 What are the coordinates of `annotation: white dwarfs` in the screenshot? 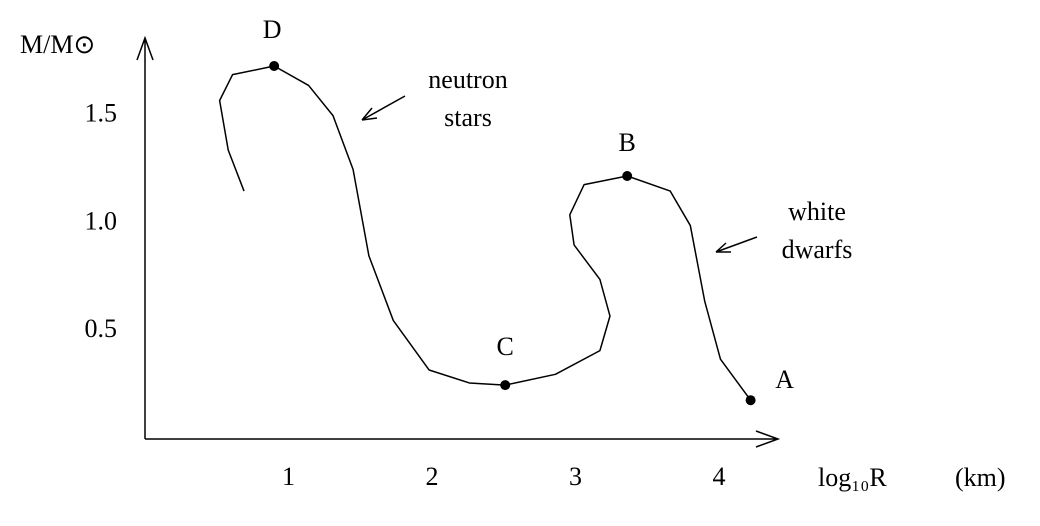 It's located at (817, 230).